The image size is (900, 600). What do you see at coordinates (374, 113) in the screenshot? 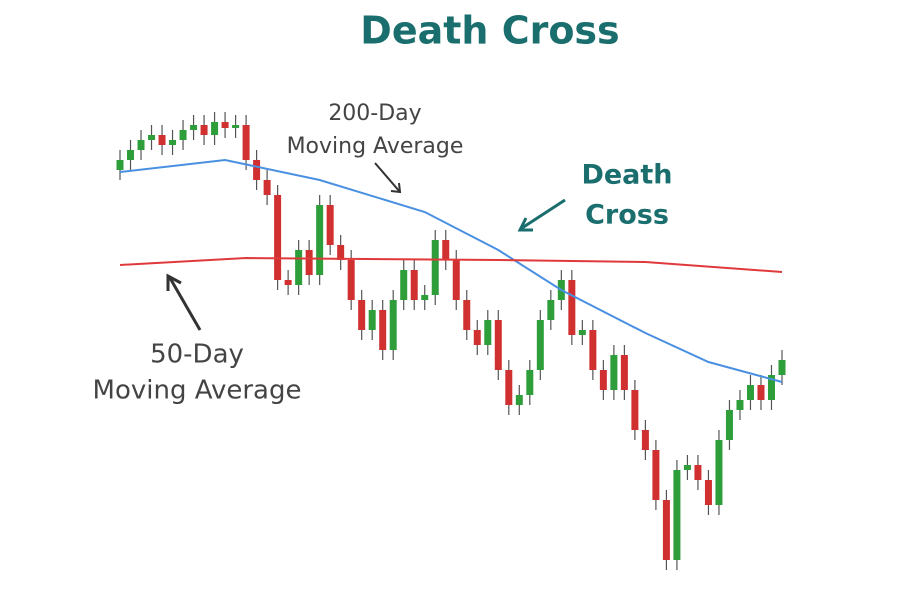
I see `annotation: 200-Day` at bounding box center [374, 113].